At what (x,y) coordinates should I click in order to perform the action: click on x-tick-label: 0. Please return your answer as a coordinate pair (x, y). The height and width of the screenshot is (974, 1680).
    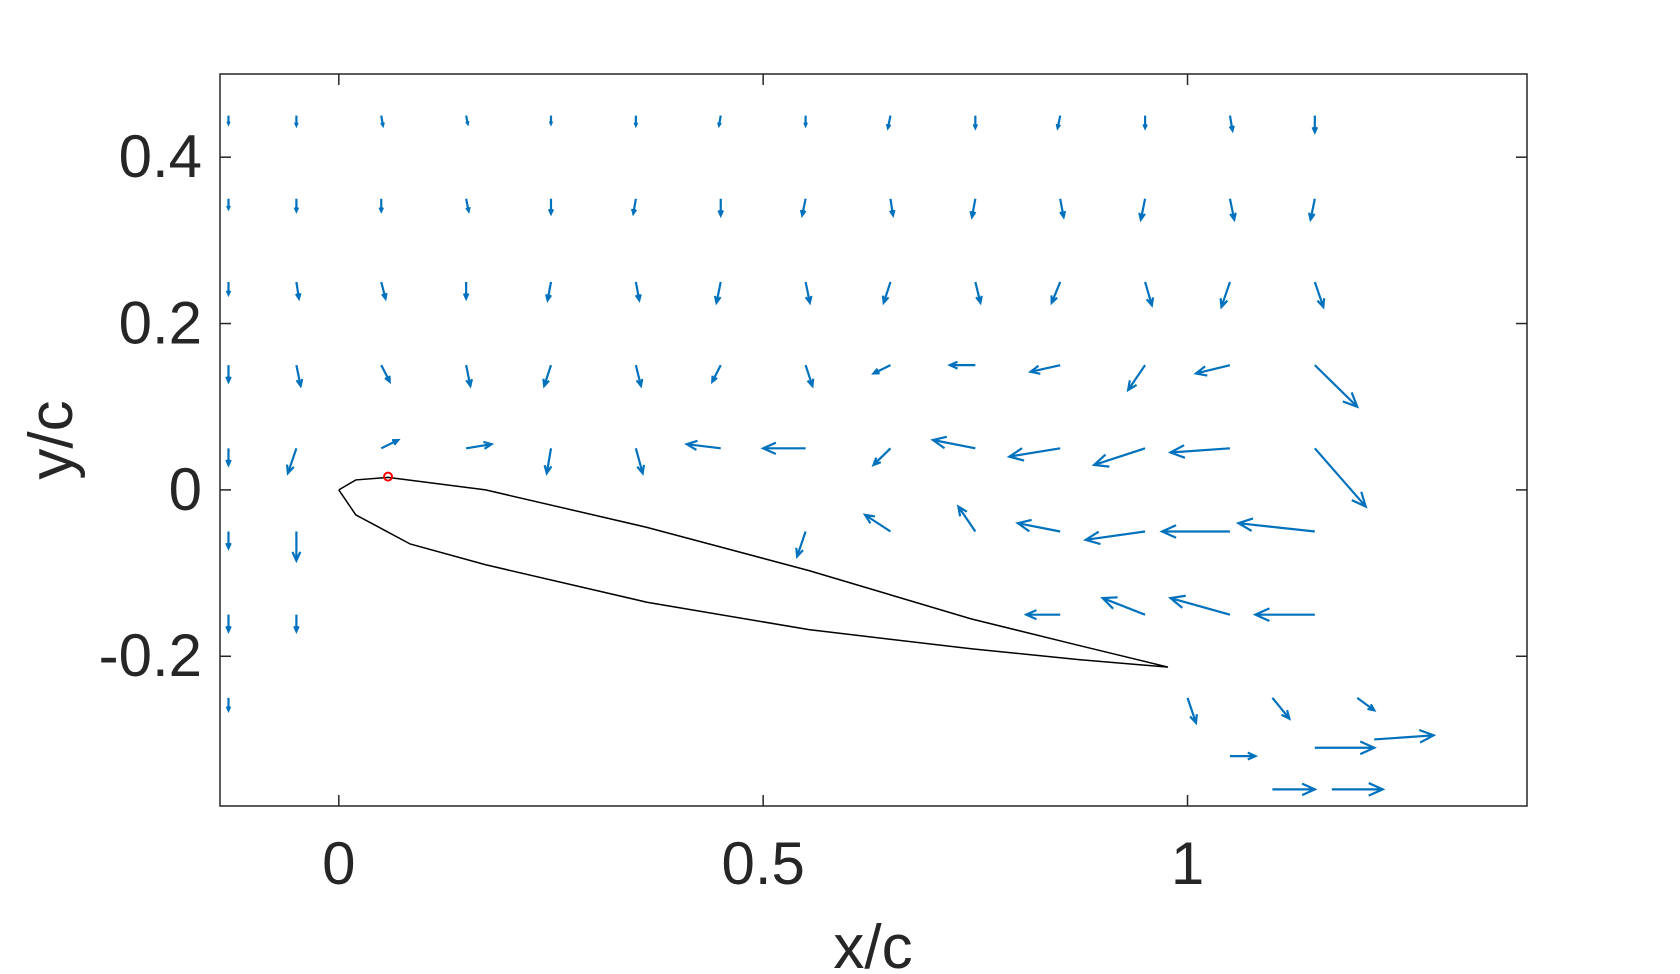
    Looking at the image, I should click on (338, 863).